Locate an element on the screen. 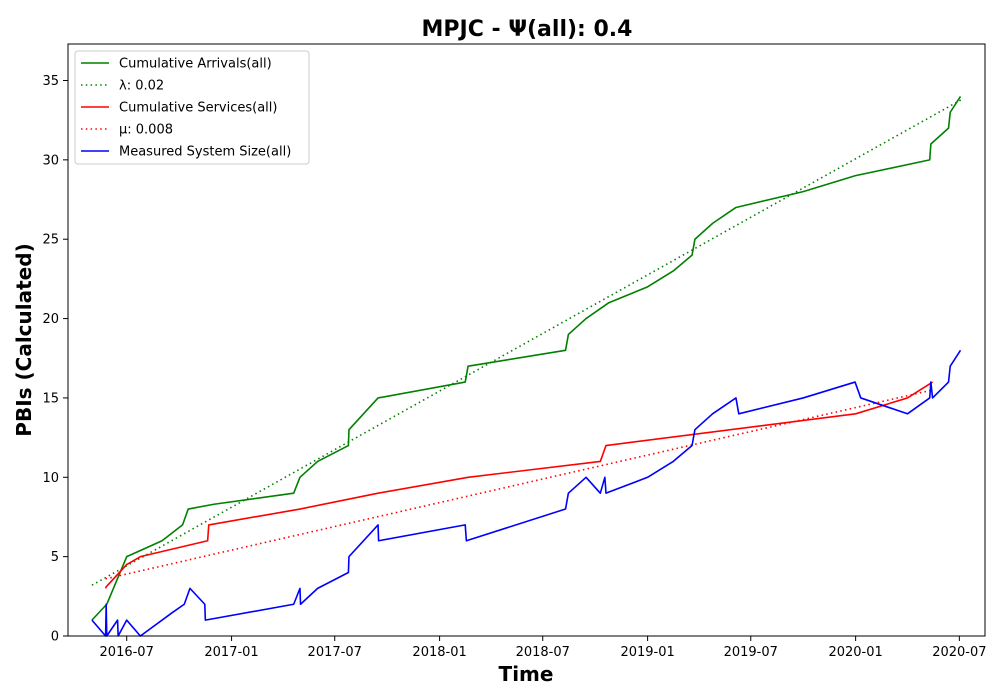 This screenshot has height=700, width=1000. y-tick-label: 25 is located at coordinates (50, 240).